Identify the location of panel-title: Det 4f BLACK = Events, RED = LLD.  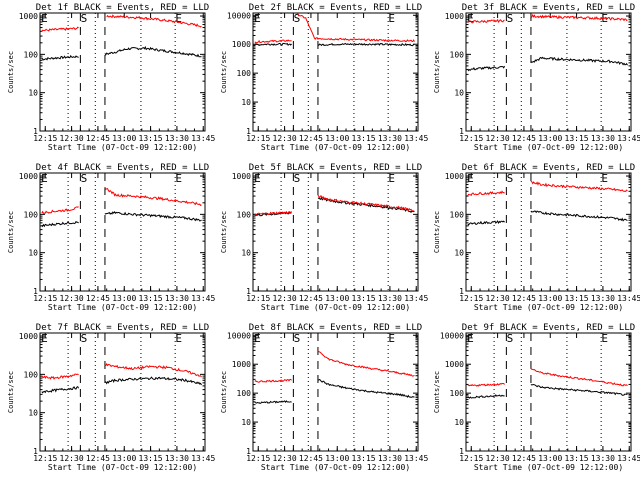
(122, 168).